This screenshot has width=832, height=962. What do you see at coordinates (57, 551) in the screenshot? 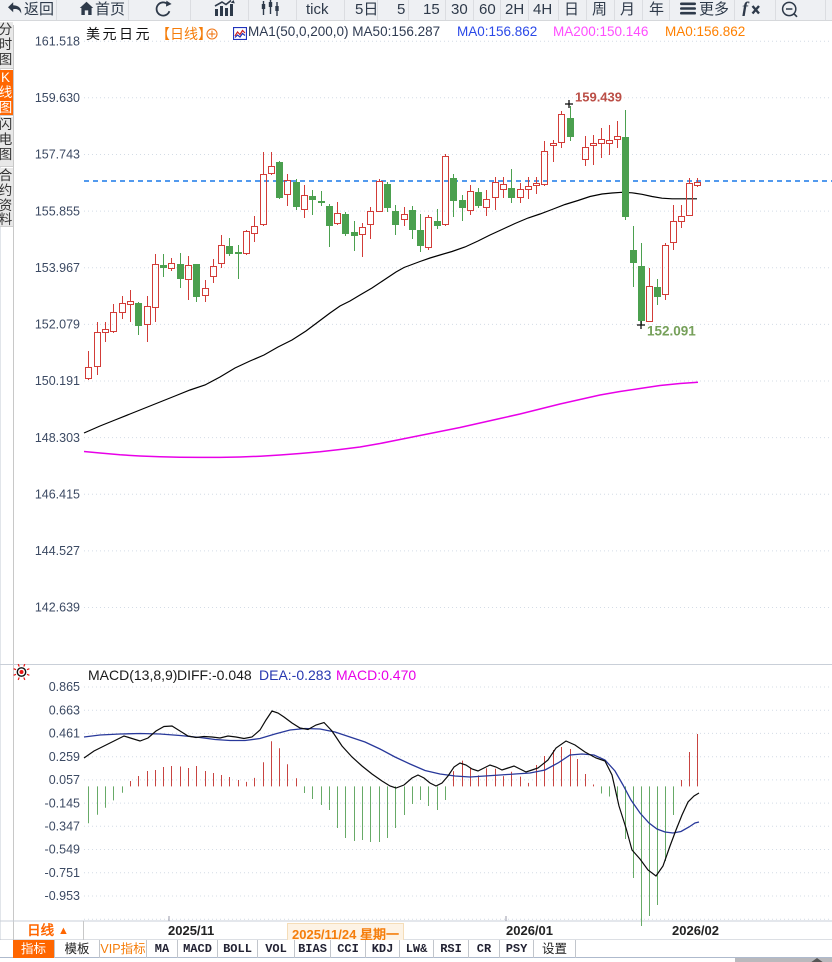
I see `svg-text: 144.527` at bounding box center [57, 551].